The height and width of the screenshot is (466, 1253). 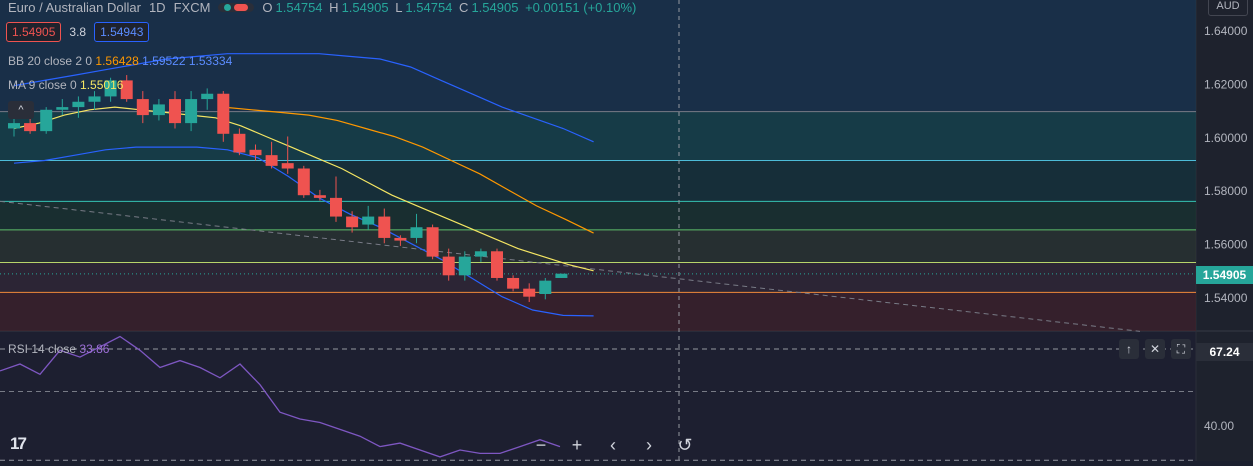 What do you see at coordinates (429, 7) in the screenshot?
I see `low-value: 1.54754` at bounding box center [429, 7].